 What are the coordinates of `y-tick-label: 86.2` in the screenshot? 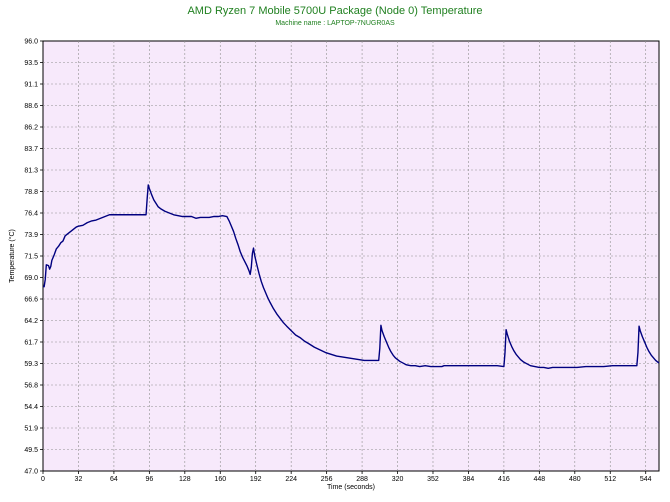 It's located at (31, 128).